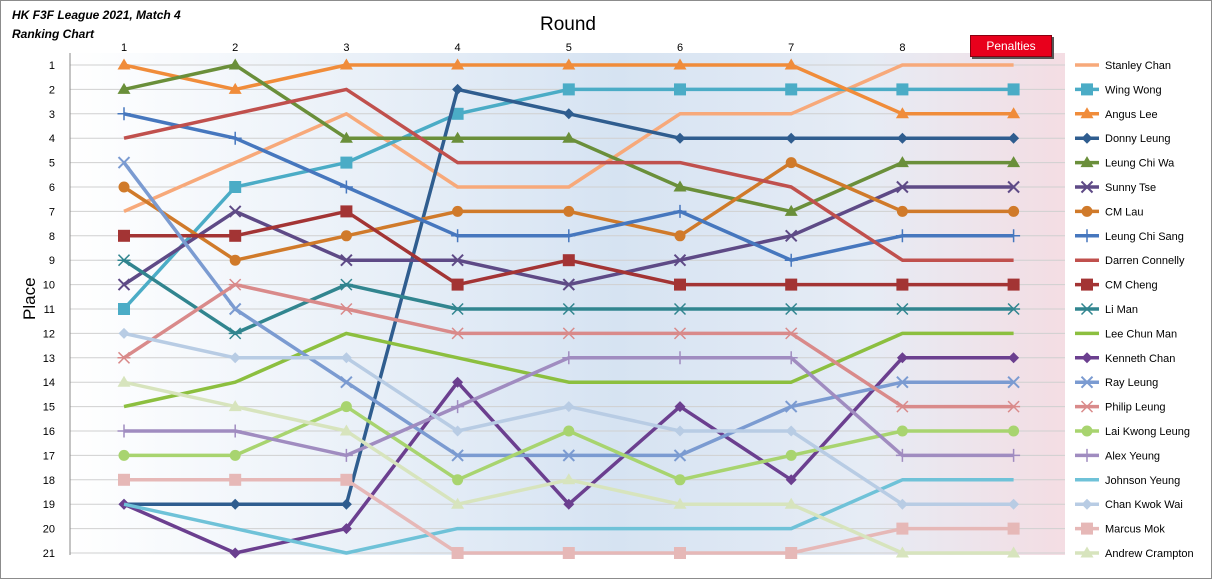 Image resolution: width=1212 pixels, height=579 pixels. Describe the element at coordinates (49, 408) in the screenshot. I see `y-tick-label: 15` at that location.